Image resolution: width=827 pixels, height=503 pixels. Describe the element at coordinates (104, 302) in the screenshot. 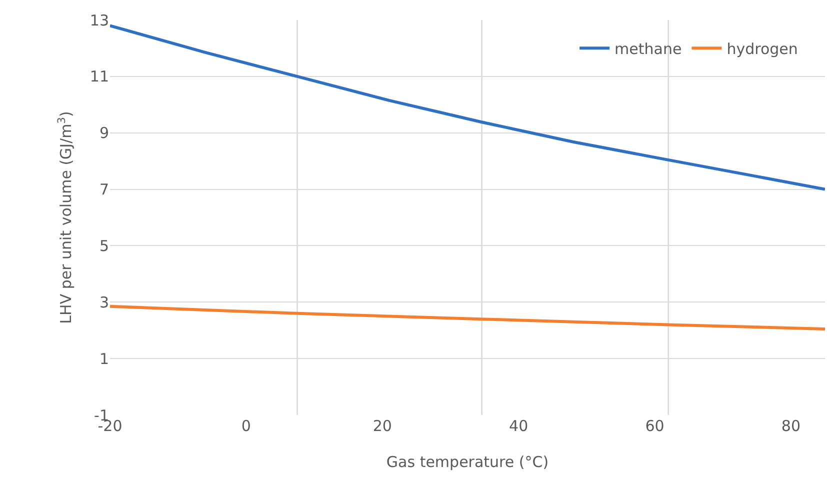

I see `y-tick-label: 3` at that location.